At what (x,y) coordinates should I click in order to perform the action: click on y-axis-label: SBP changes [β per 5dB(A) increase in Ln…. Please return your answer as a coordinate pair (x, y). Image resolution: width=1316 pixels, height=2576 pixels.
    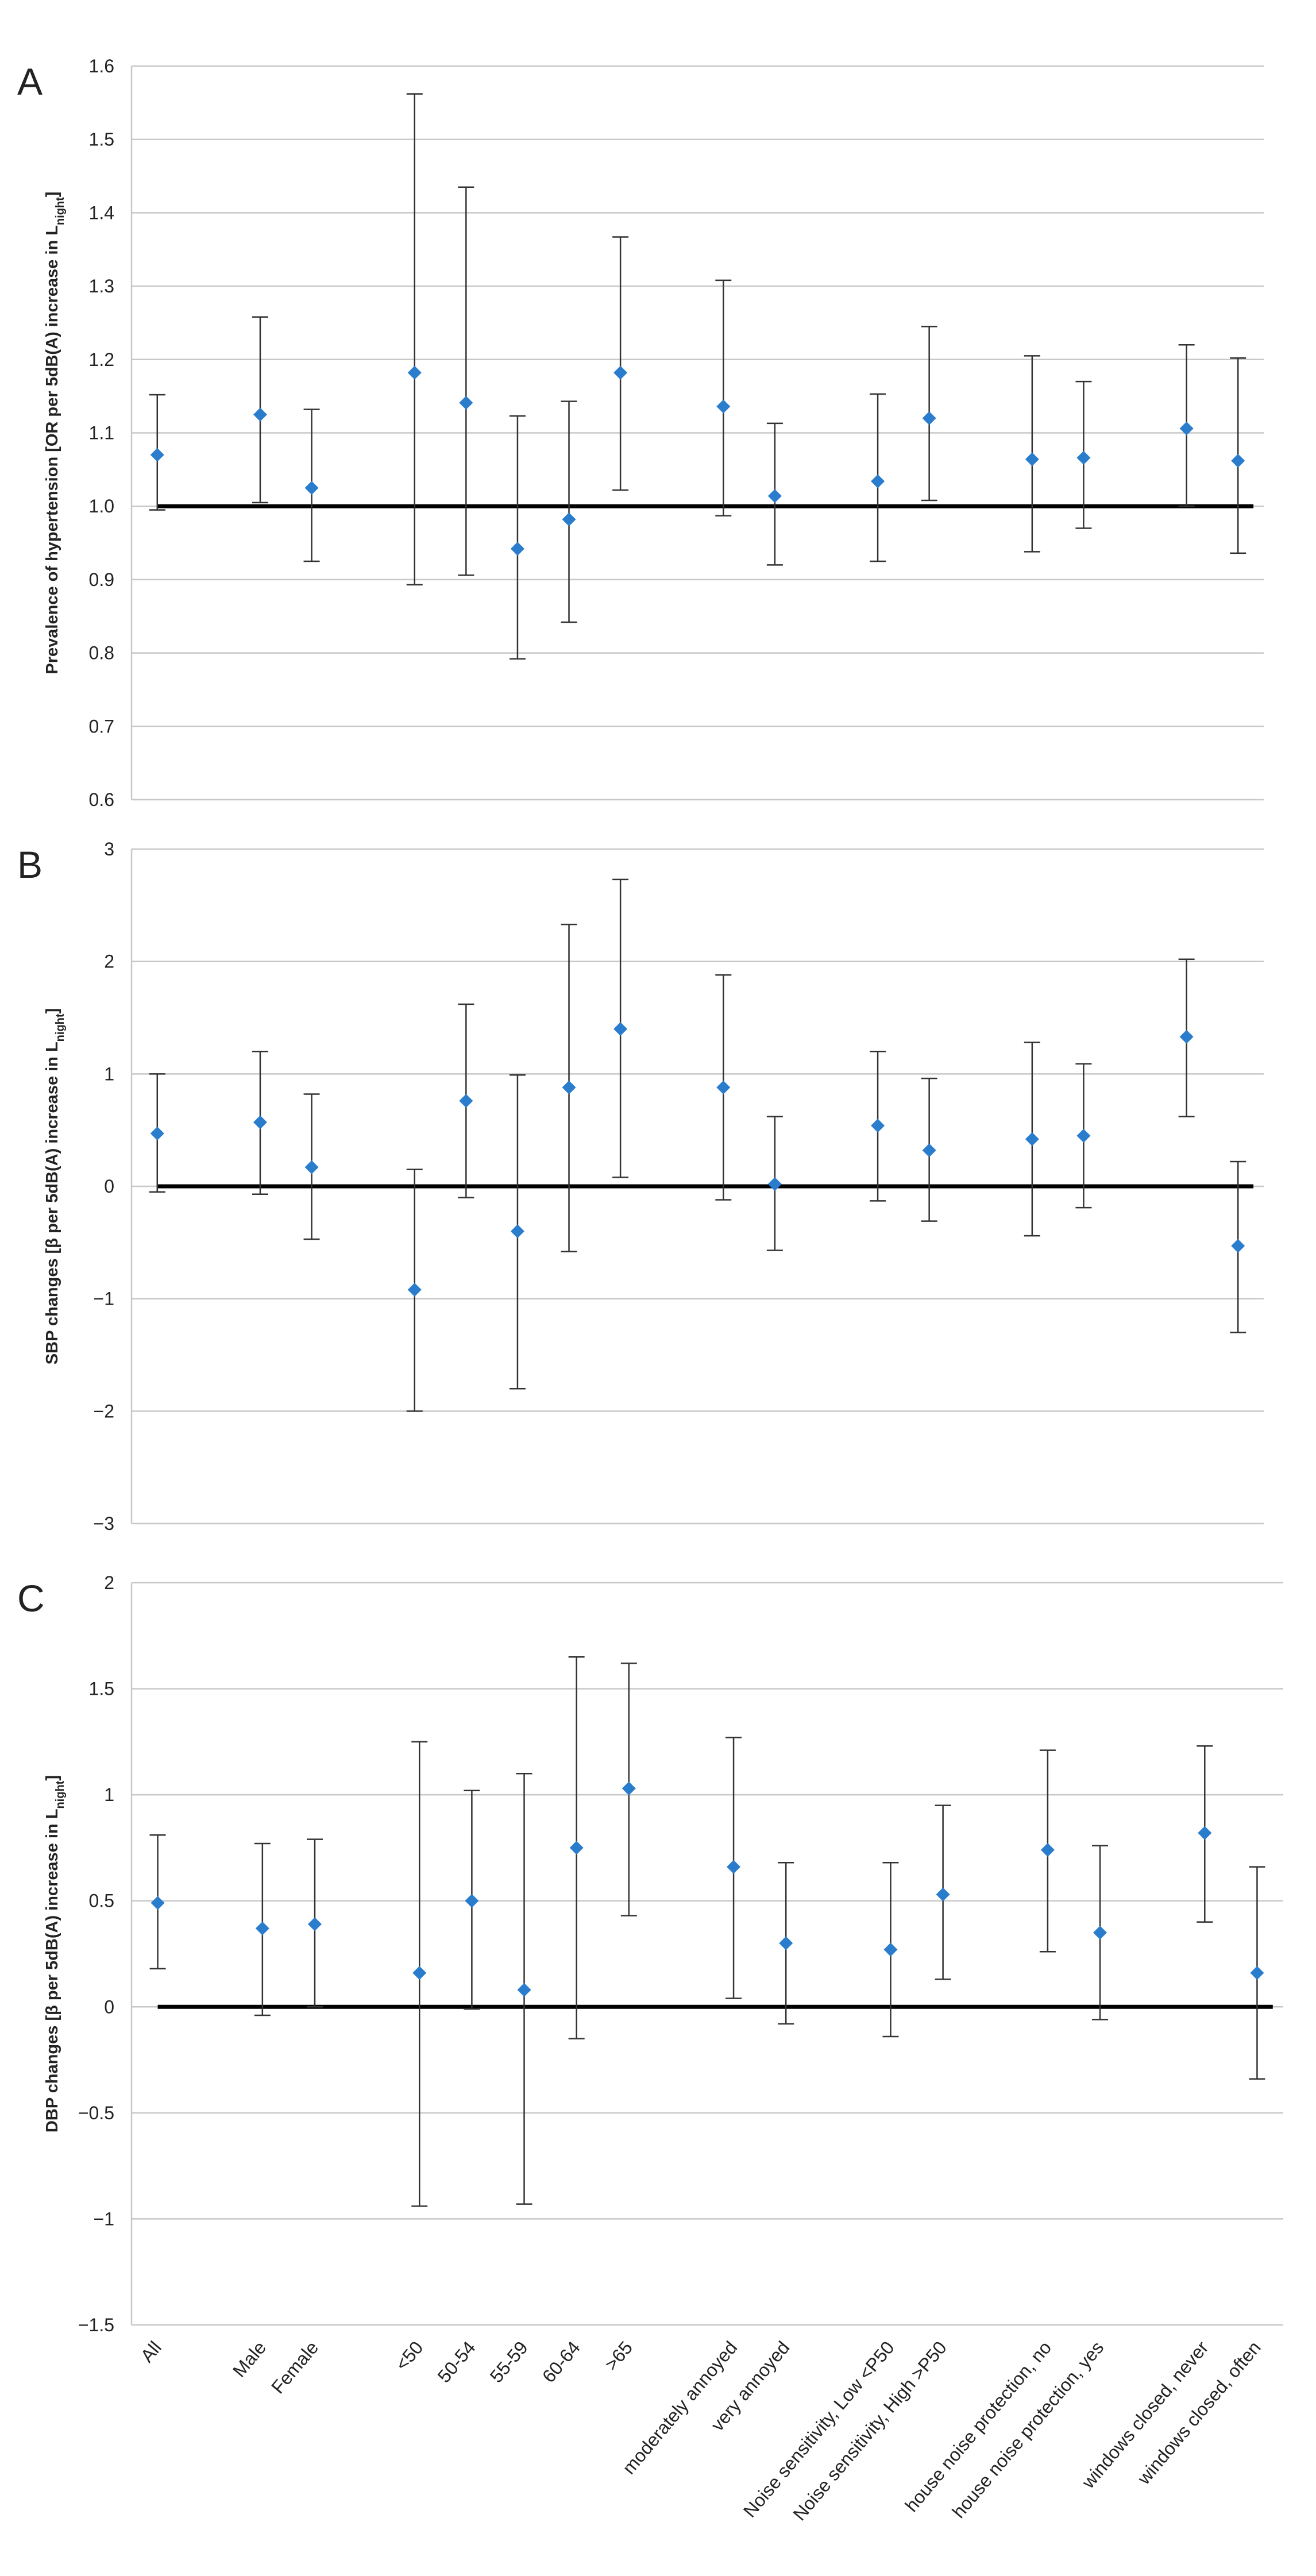
    Looking at the image, I should click on (55, 1186).